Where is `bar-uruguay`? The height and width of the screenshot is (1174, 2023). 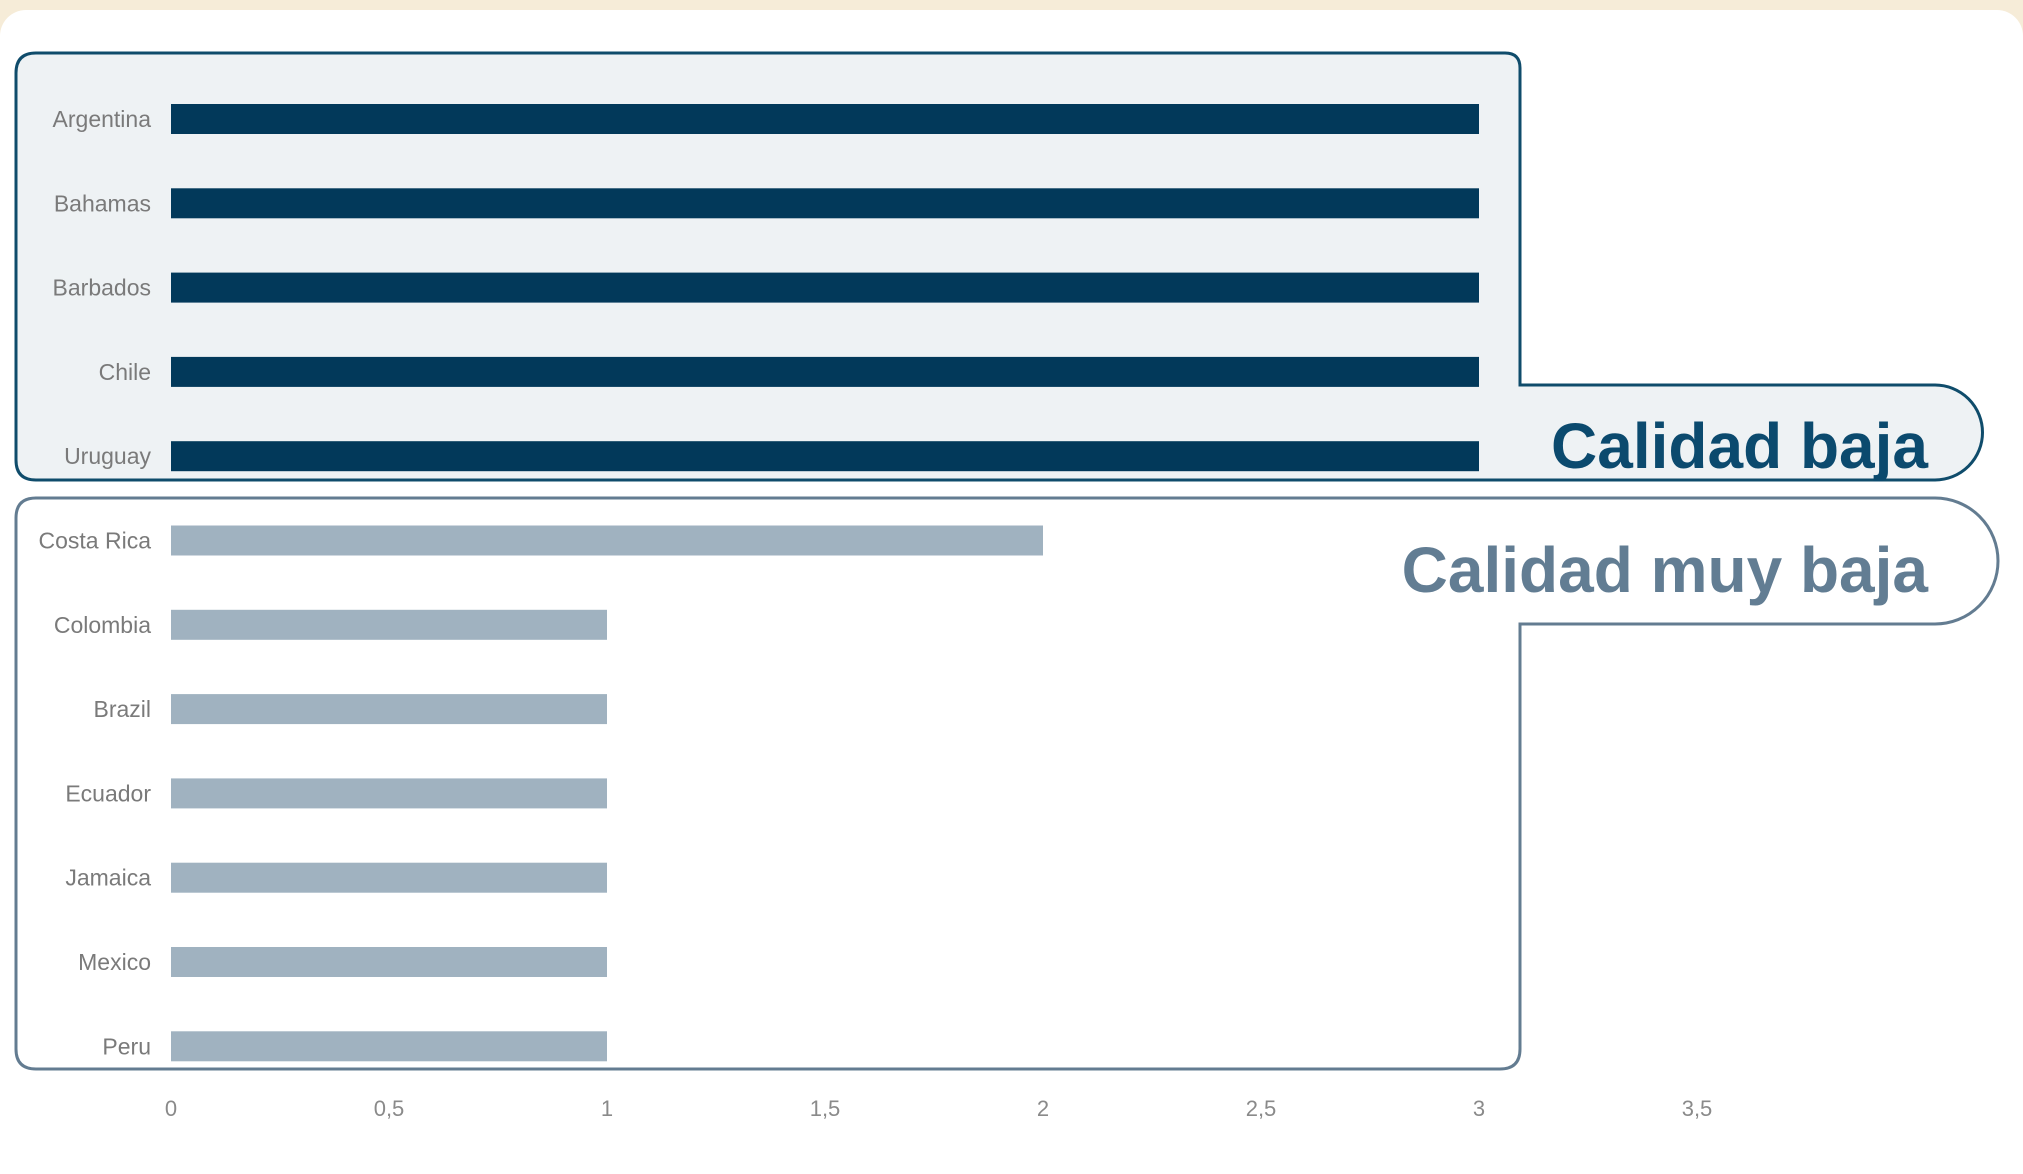 bar-uruguay is located at coordinates (825, 456).